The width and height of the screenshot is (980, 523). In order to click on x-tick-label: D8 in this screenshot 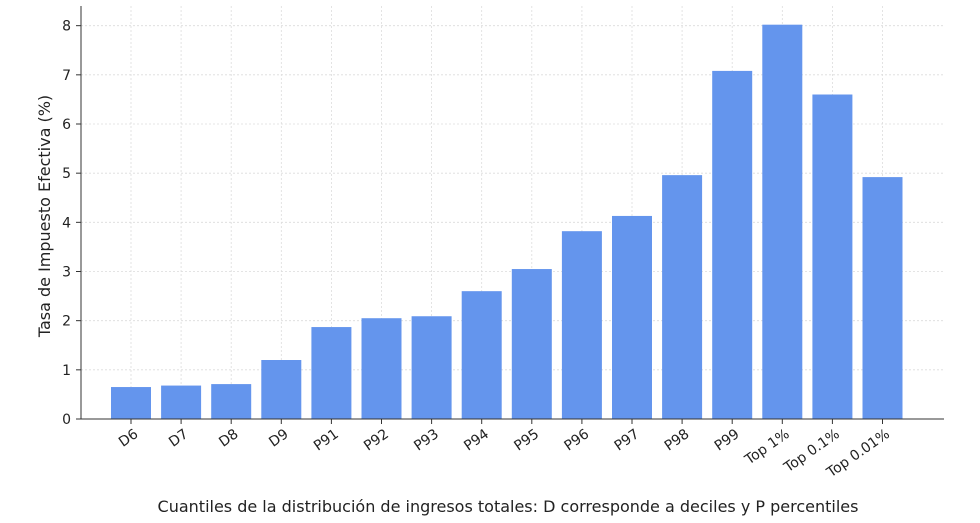, I will do `click(228, 438)`.